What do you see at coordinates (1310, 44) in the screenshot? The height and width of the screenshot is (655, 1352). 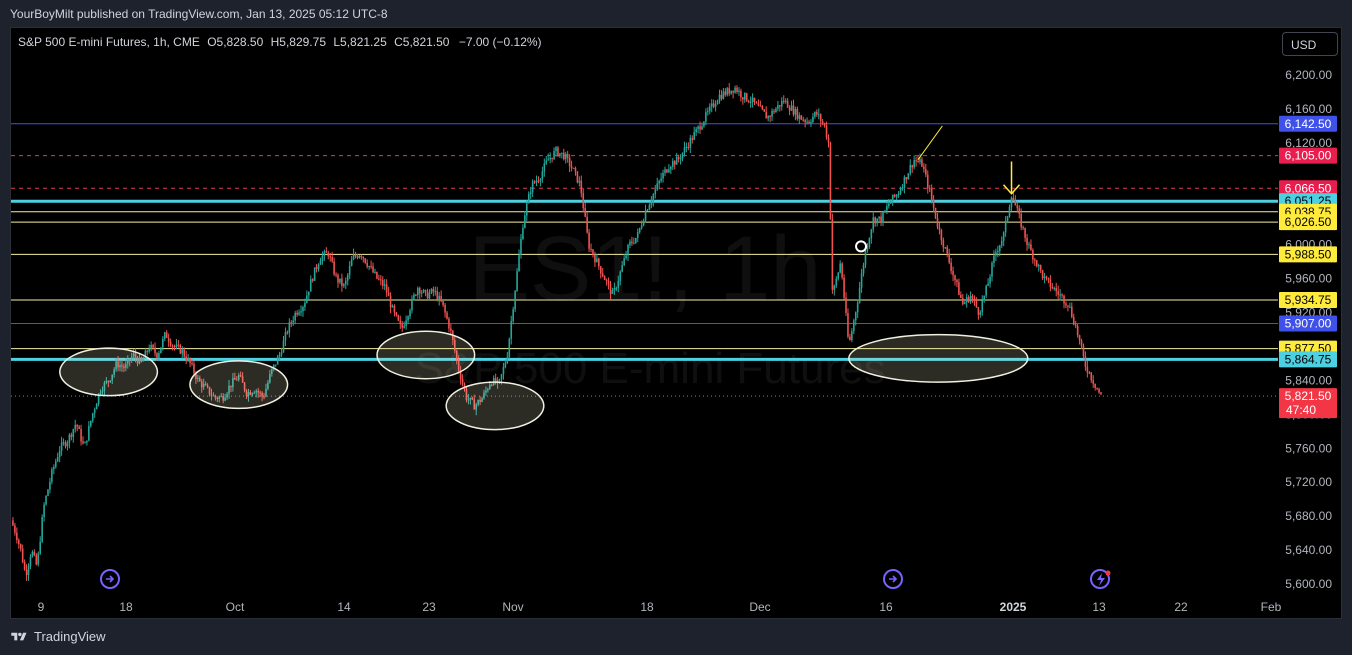 I see `currency-selector: USD` at bounding box center [1310, 44].